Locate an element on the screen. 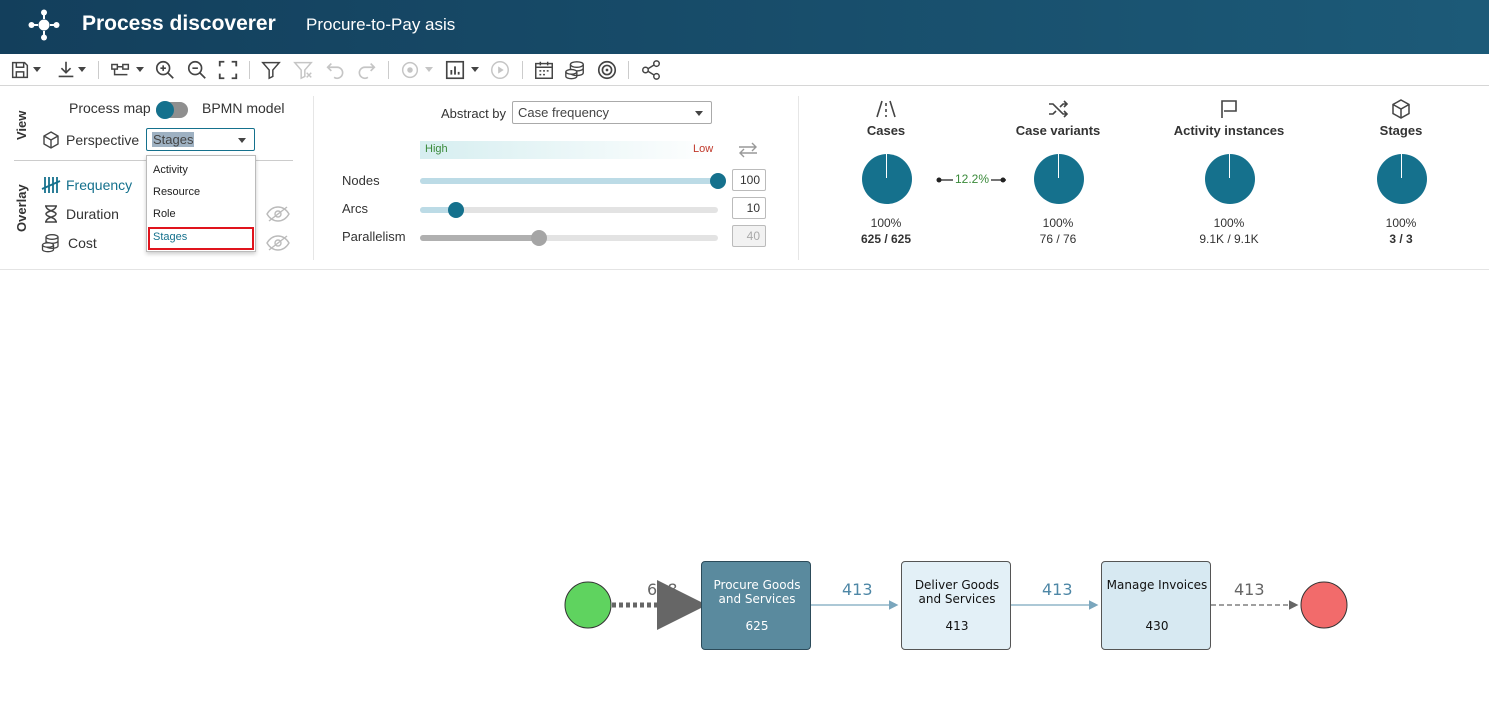  start-node is located at coordinates (588, 605).